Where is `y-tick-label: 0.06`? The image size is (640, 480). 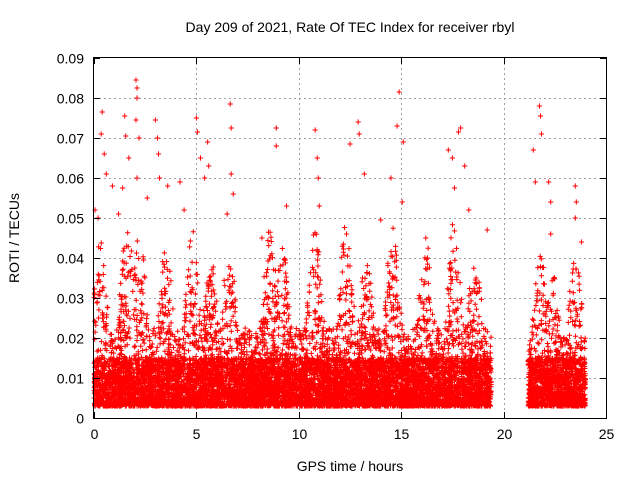 y-tick-label: 0.06 is located at coordinates (70, 179).